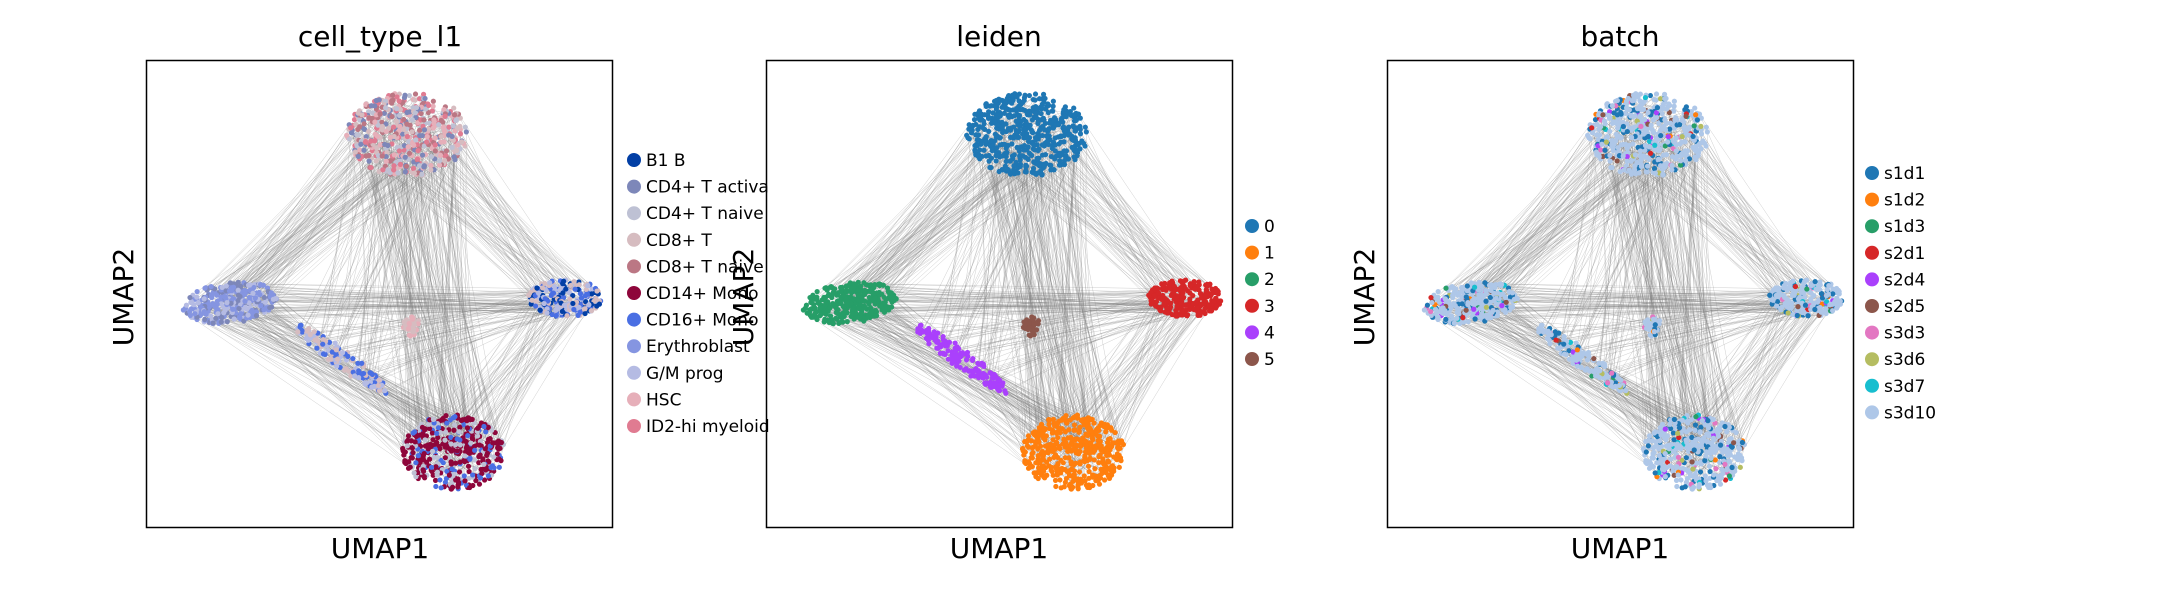  What do you see at coordinates (656, 161) in the screenshot?
I see `legend-entry: B1 B` at bounding box center [656, 161].